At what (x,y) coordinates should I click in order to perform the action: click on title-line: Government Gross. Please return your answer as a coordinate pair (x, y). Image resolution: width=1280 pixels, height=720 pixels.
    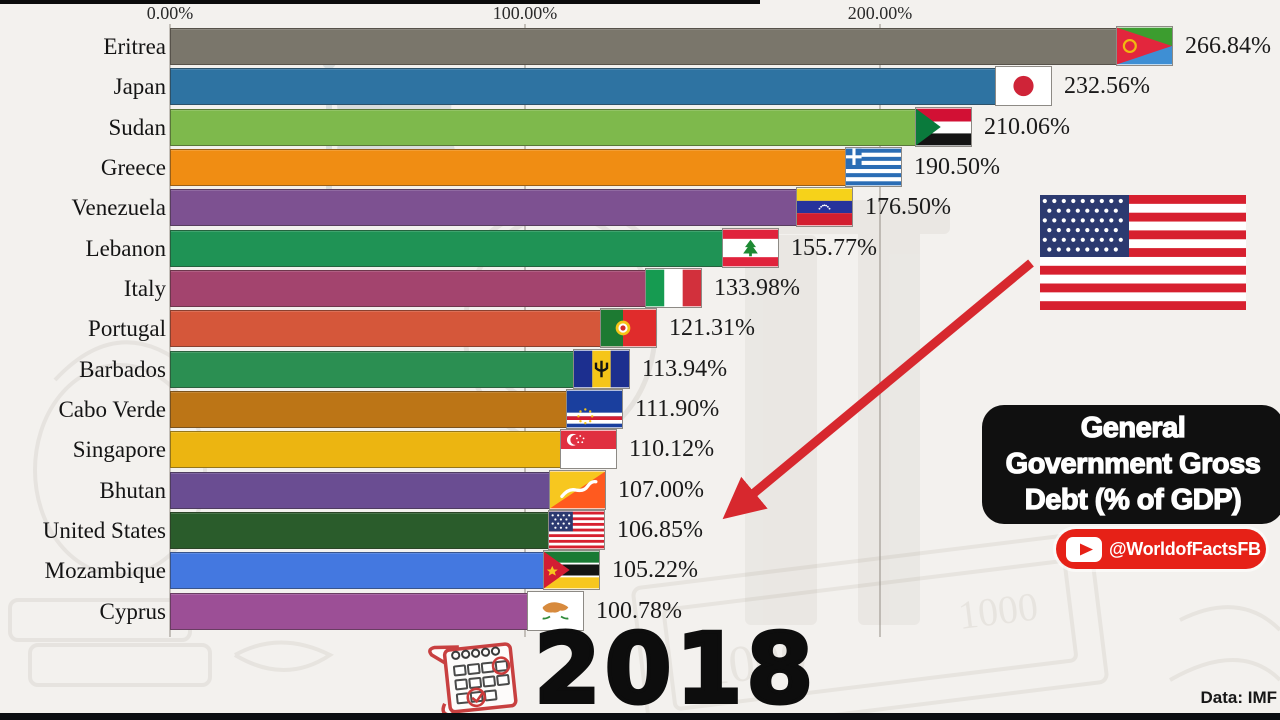
    Looking at the image, I should click on (1133, 463).